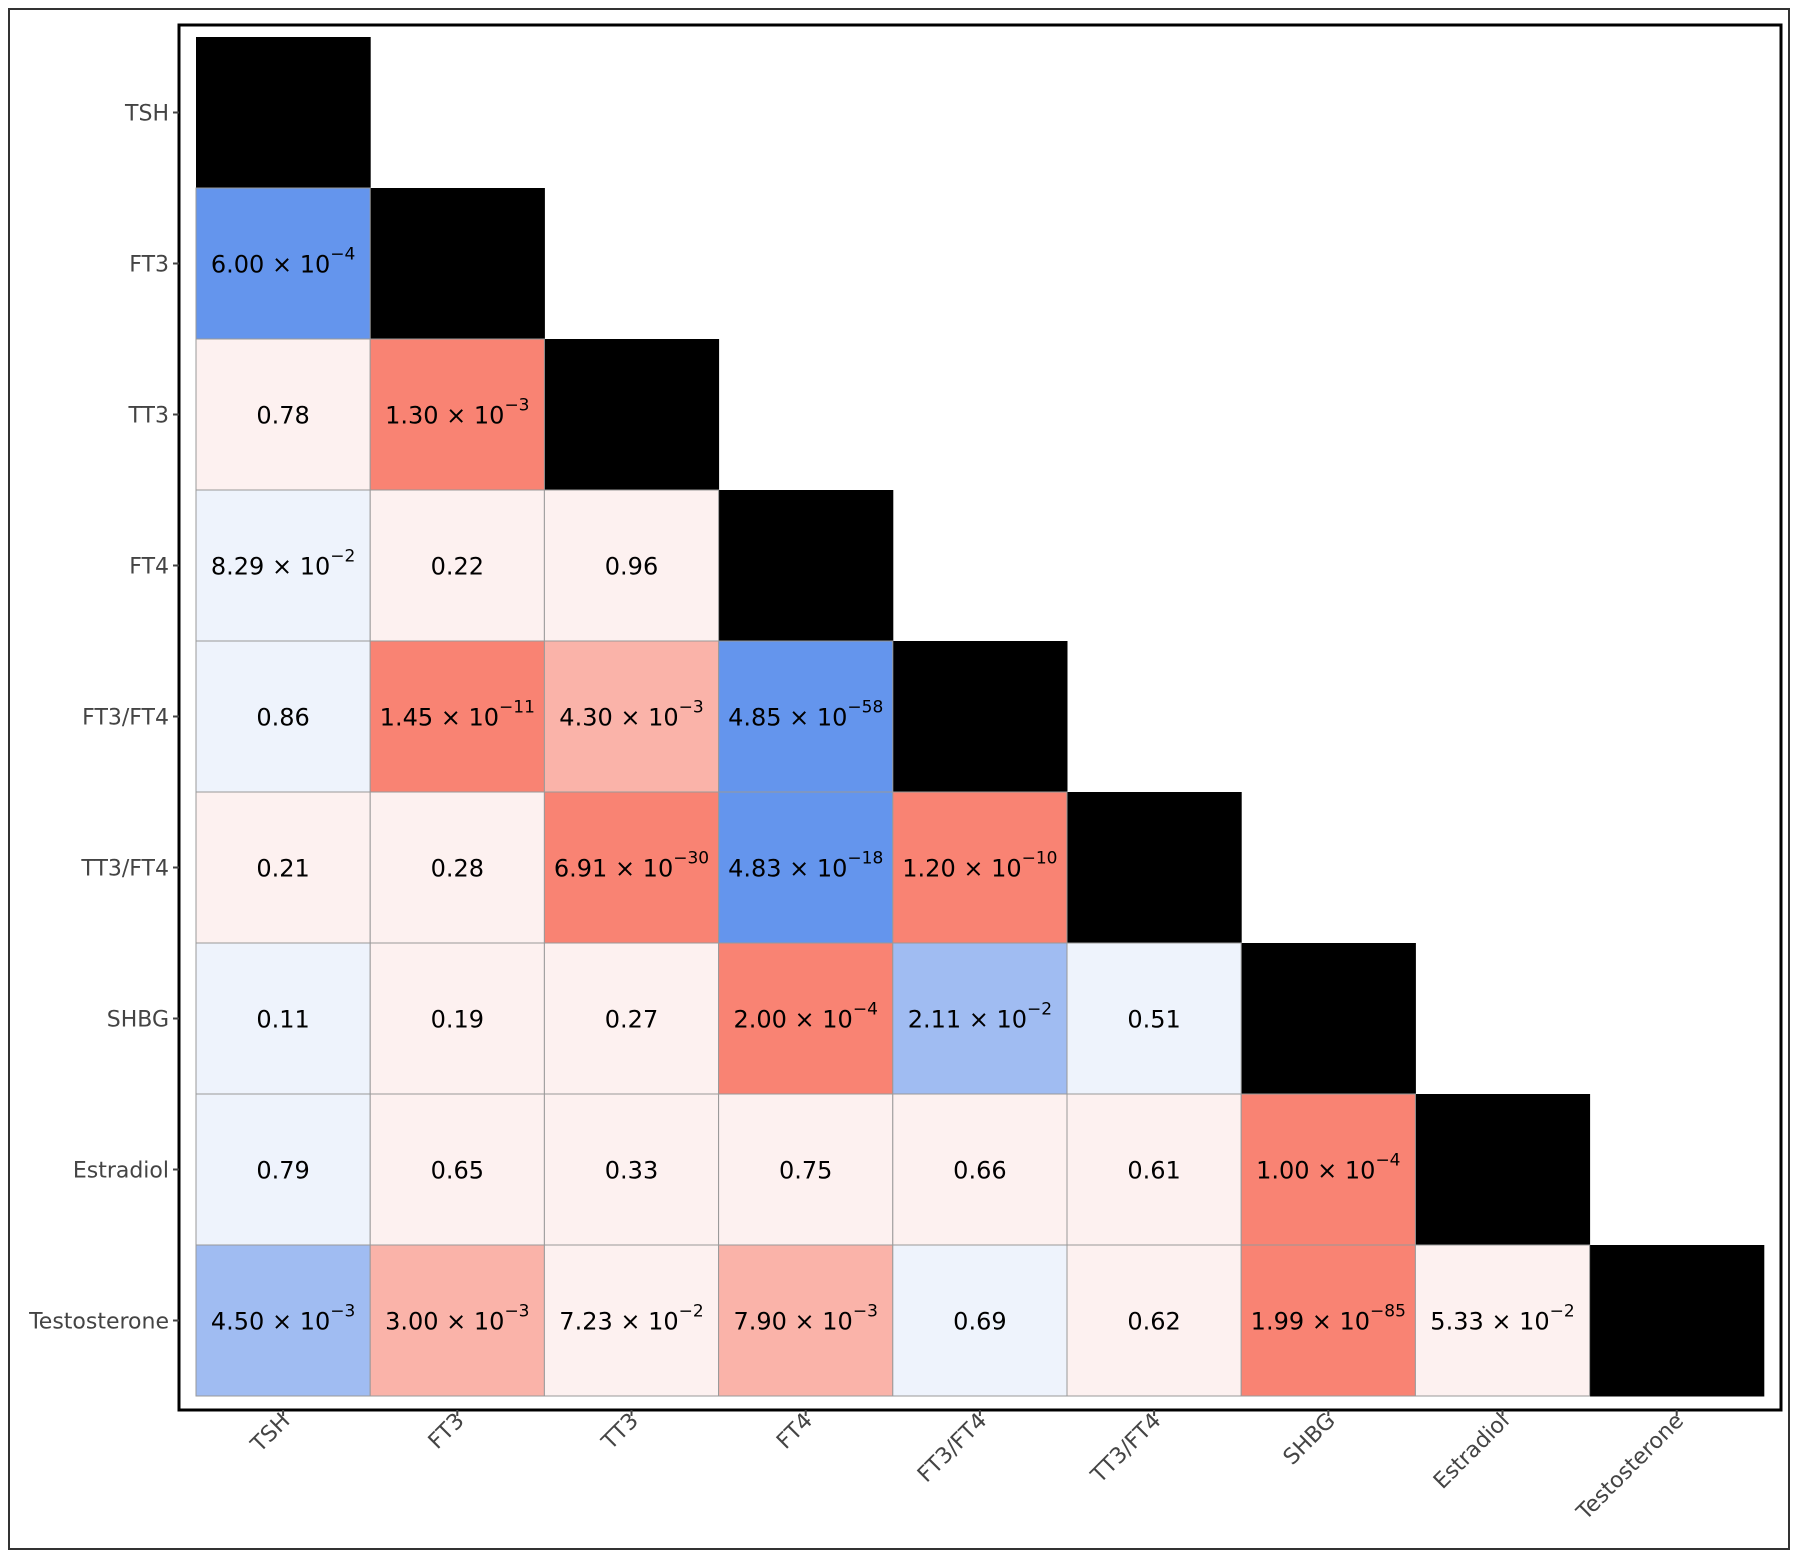 This screenshot has width=1800, height=1561. What do you see at coordinates (342, 557) in the screenshot?
I see `cell-ft4-tsh-exponent: −2` at bounding box center [342, 557].